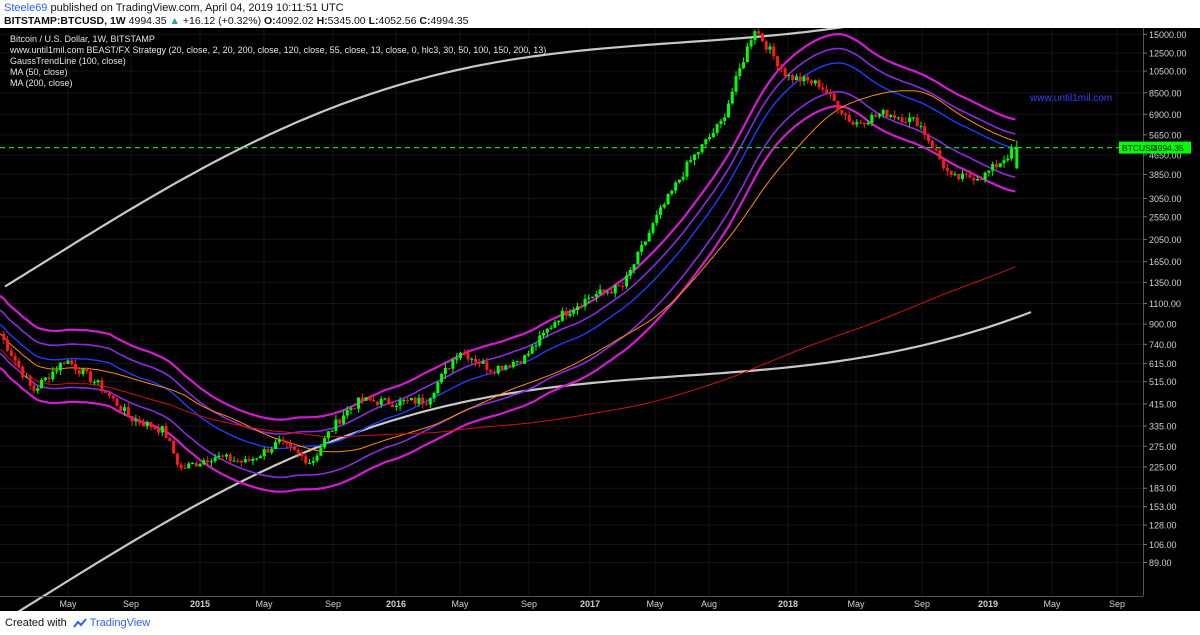  What do you see at coordinates (39, 72) in the screenshot?
I see `legend-ma50: MA (50, close)` at bounding box center [39, 72].